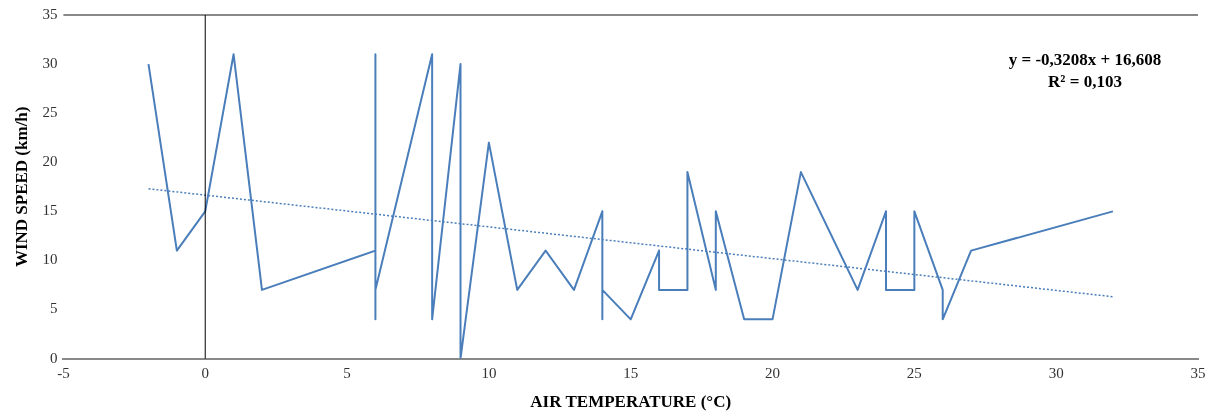 Image resolution: width=1216 pixels, height=419 pixels. Describe the element at coordinates (50, 112) in the screenshot. I see `y-tick-label: 25` at that location.